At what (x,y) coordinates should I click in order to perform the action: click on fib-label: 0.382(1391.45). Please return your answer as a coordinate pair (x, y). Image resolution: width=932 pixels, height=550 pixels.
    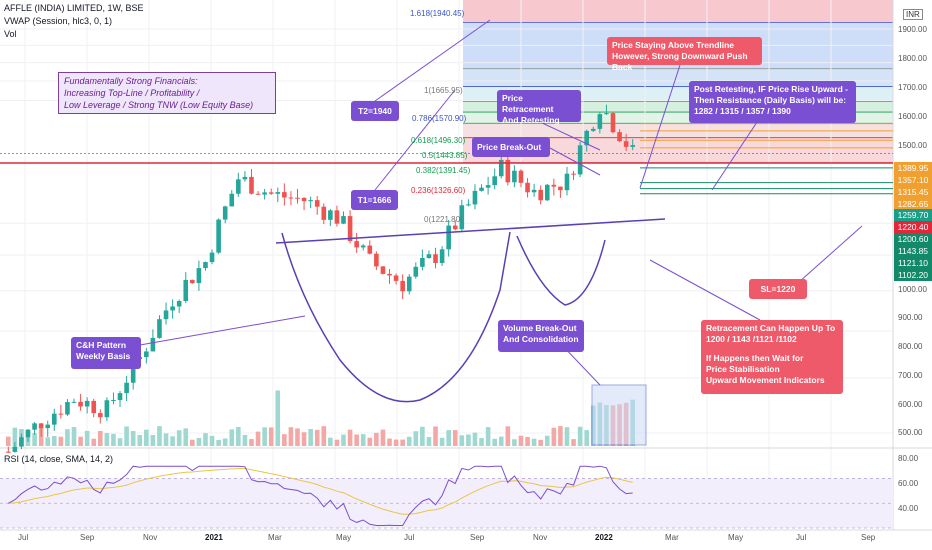
    Looking at the image, I should click on (443, 170).